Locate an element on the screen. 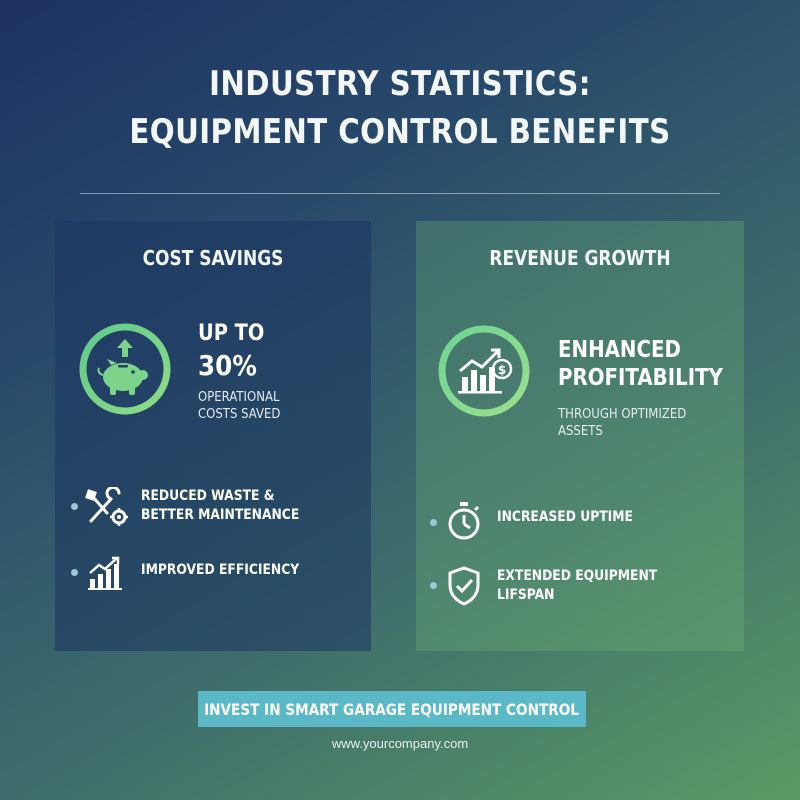  growth-chart-dollar-icon: $ is located at coordinates (484, 371).